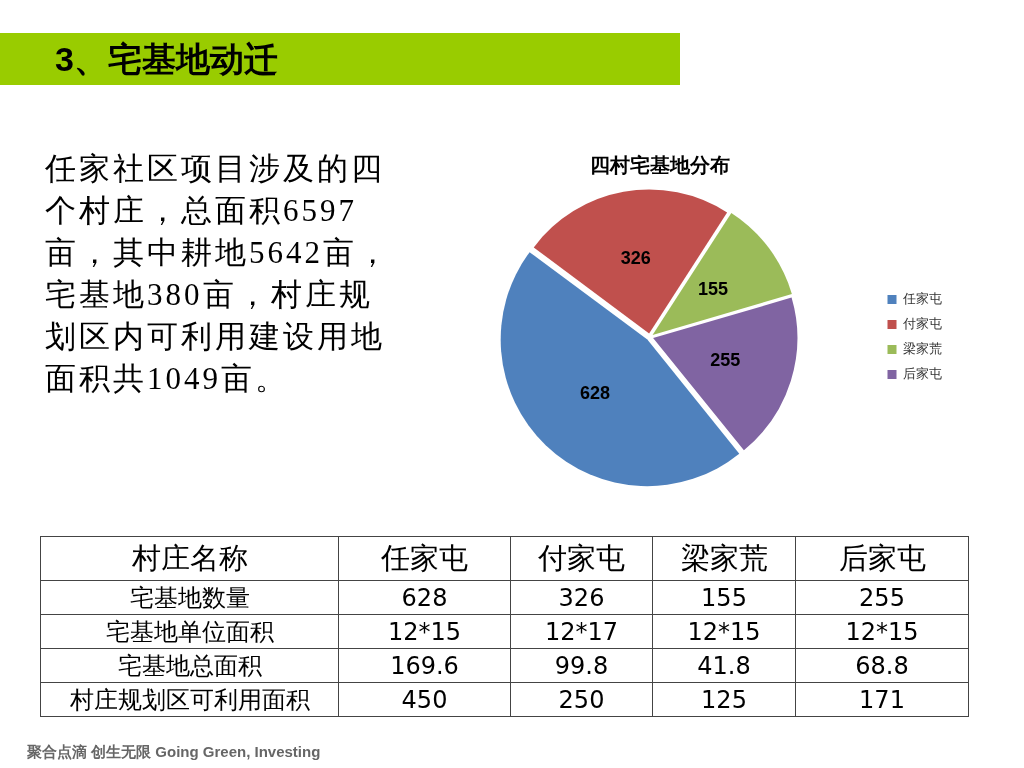 Image resolution: width=1024 pixels, height=768 pixels. What do you see at coordinates (189, 558) in the screenshot?
I see `text: 村庄名称` at bounding box center [189, 558].